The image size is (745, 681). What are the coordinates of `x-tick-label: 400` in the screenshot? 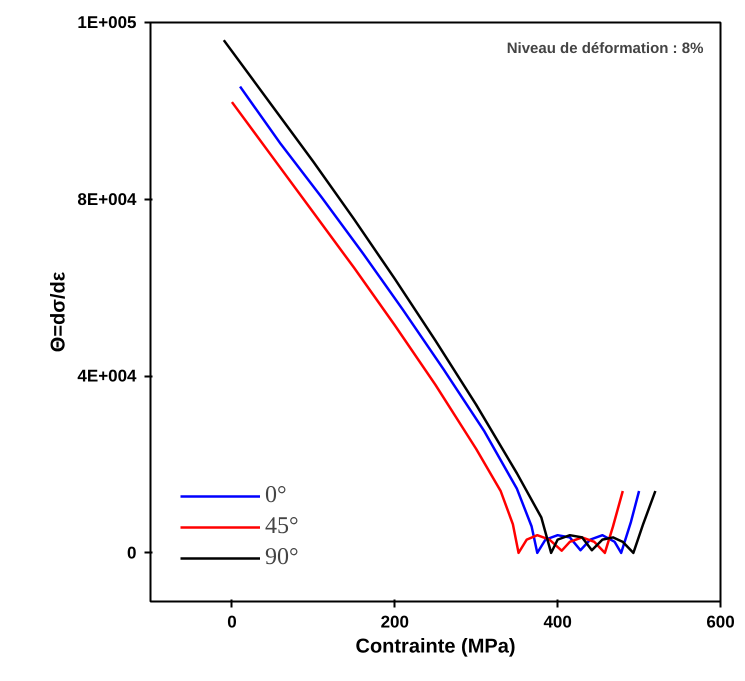 It's located at (557, 622).